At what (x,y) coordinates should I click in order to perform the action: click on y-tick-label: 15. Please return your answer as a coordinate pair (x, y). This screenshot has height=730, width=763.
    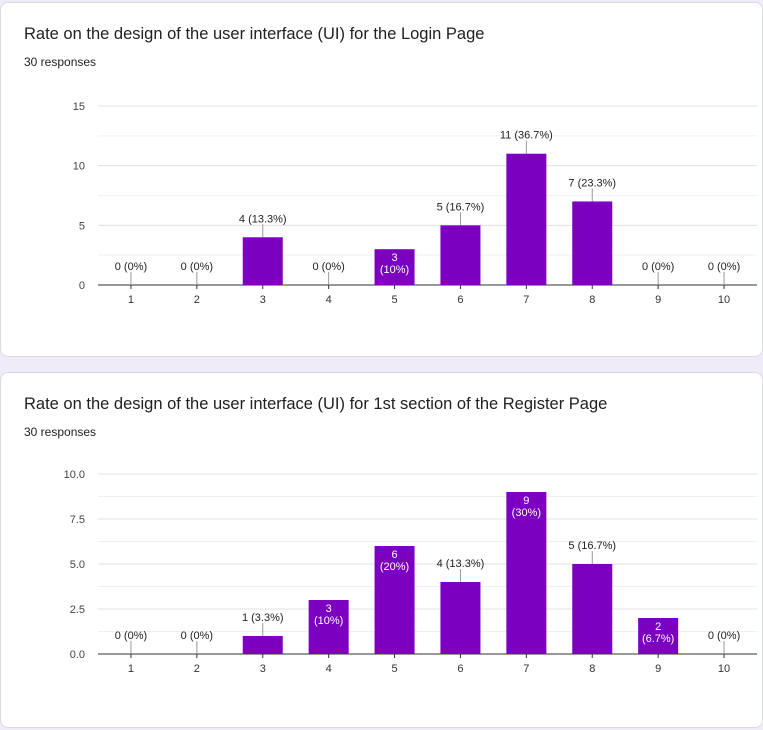
    Looking at the image, I should click on (79, 107).